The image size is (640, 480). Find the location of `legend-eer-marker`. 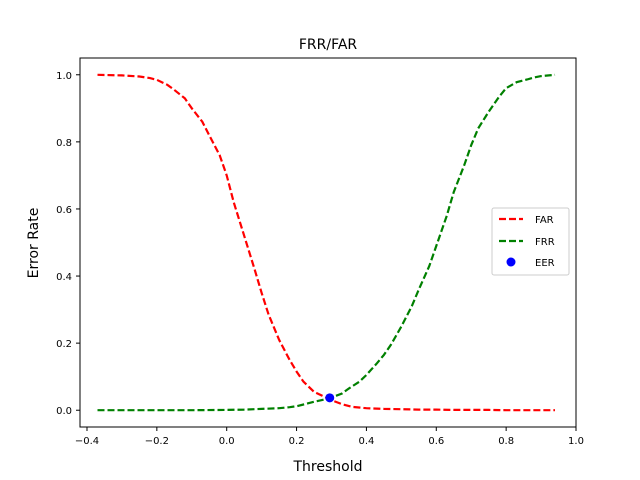

legend-eer-marker is located at coordinates (511, 262).